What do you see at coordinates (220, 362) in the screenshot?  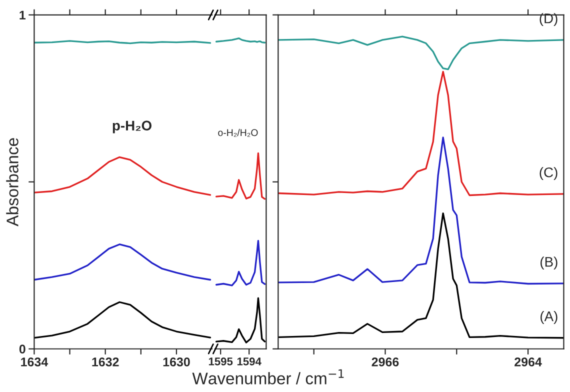 I see `x-tick-label: 1595` at bounding box center [220, 362].